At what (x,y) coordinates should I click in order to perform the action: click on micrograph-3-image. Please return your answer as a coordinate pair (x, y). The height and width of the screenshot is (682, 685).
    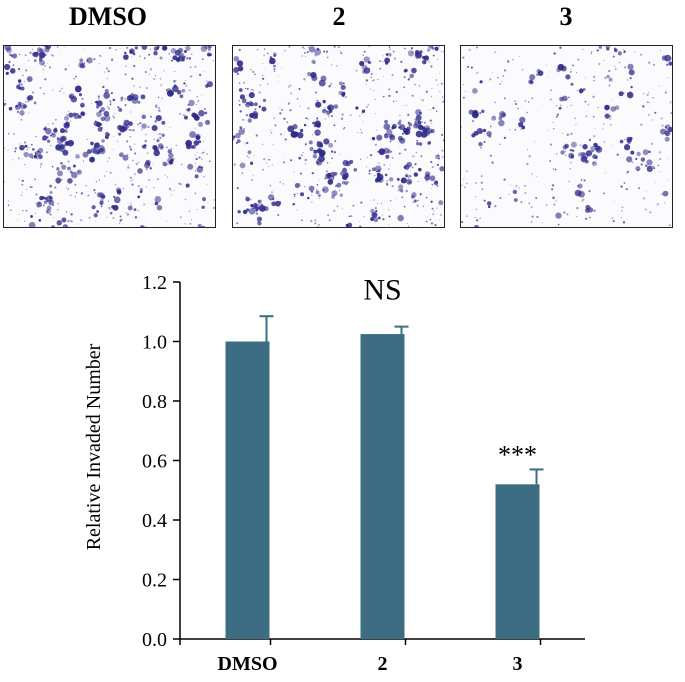
    Looking at the image, I should click on (566, 136).